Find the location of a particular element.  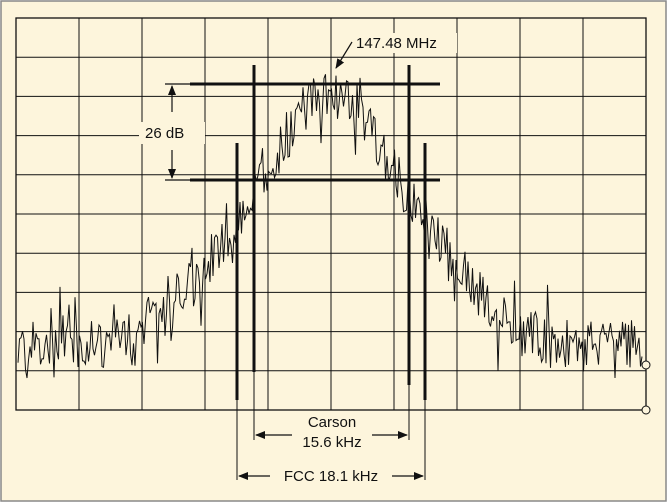

center-freq-label-bg is located at coordinates (405, 43).